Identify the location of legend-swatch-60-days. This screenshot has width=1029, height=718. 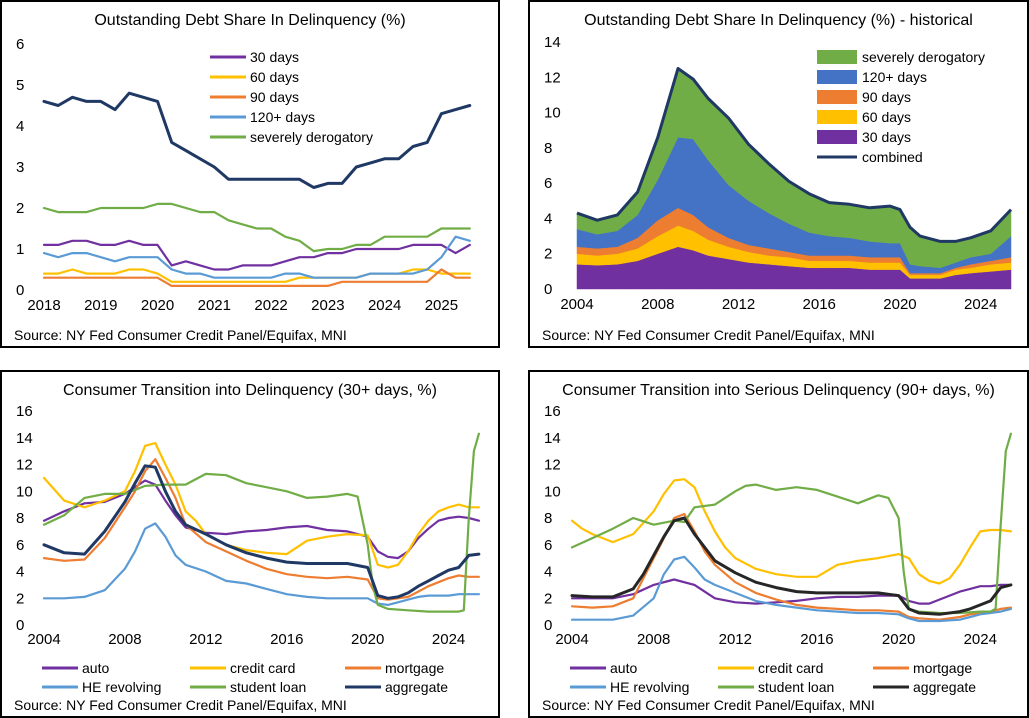
(837, 117).